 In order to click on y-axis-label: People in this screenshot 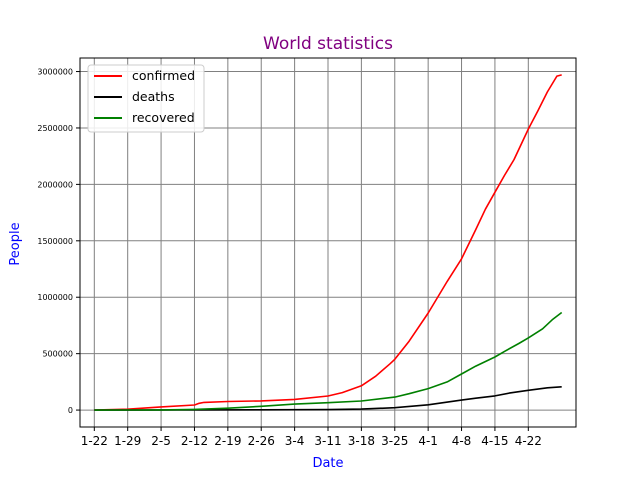, I will do `click(15, 243)`.